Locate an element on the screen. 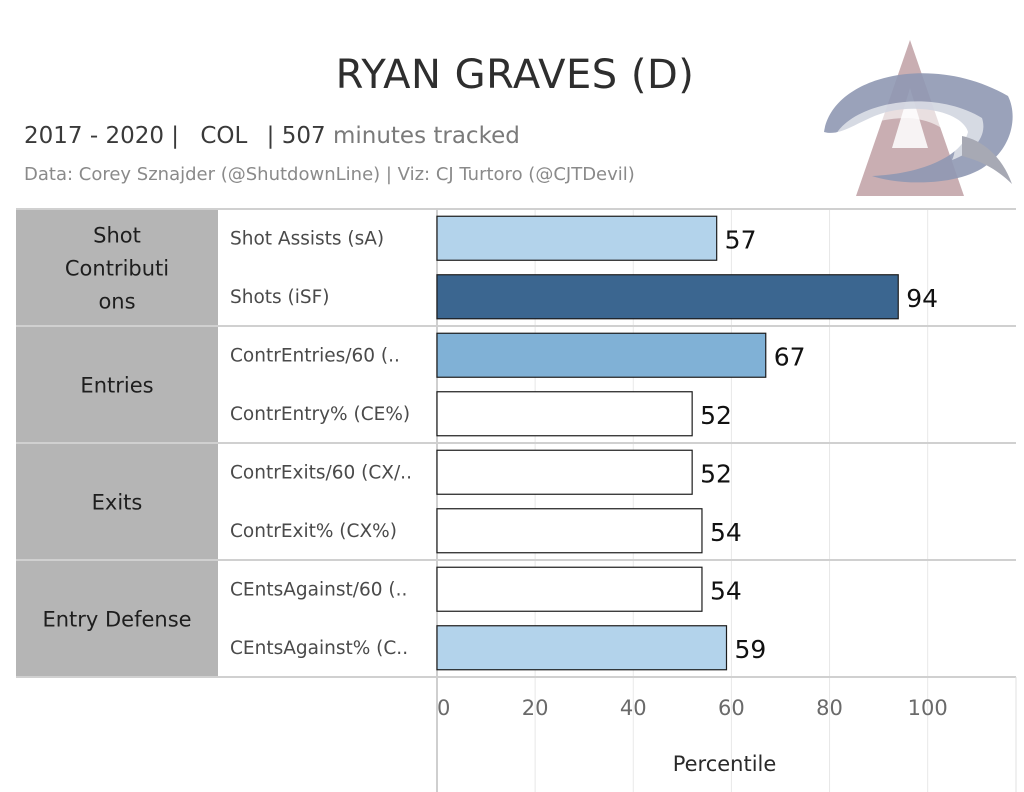 The image size is (1024, 792). colorado-avalanche-logo is located at coordinates (918, 118).